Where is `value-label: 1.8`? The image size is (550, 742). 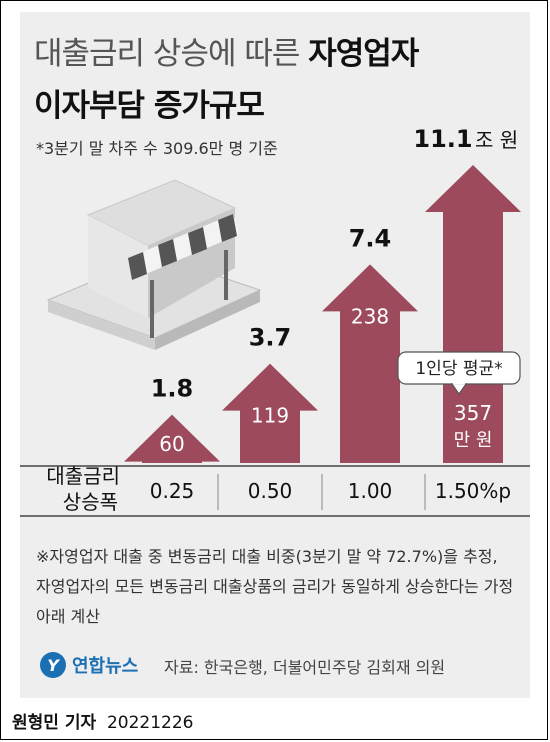
value-label: 1.8 is located at coordinates (172, 389).